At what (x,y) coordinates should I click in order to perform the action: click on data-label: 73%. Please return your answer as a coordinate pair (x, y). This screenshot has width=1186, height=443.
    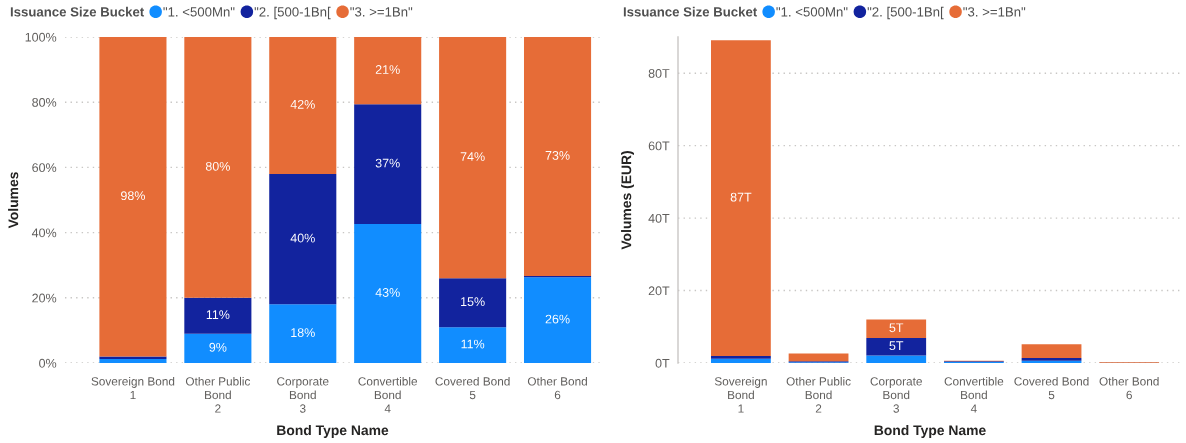
    Looking at the image, I should click on (557, 155).